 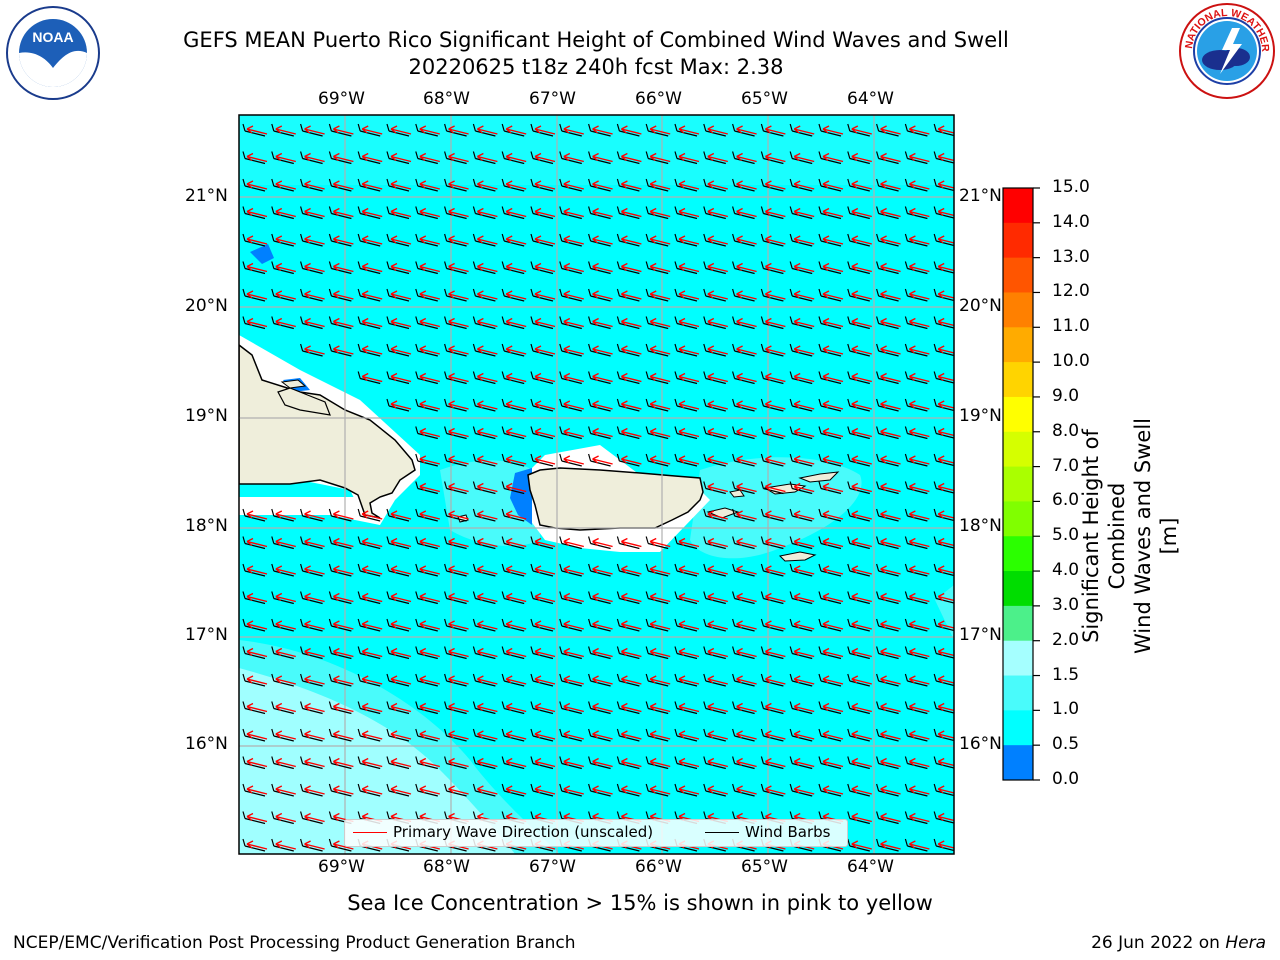 I want to click on lon-label-top: 64°W, so click(x=870, y=99).